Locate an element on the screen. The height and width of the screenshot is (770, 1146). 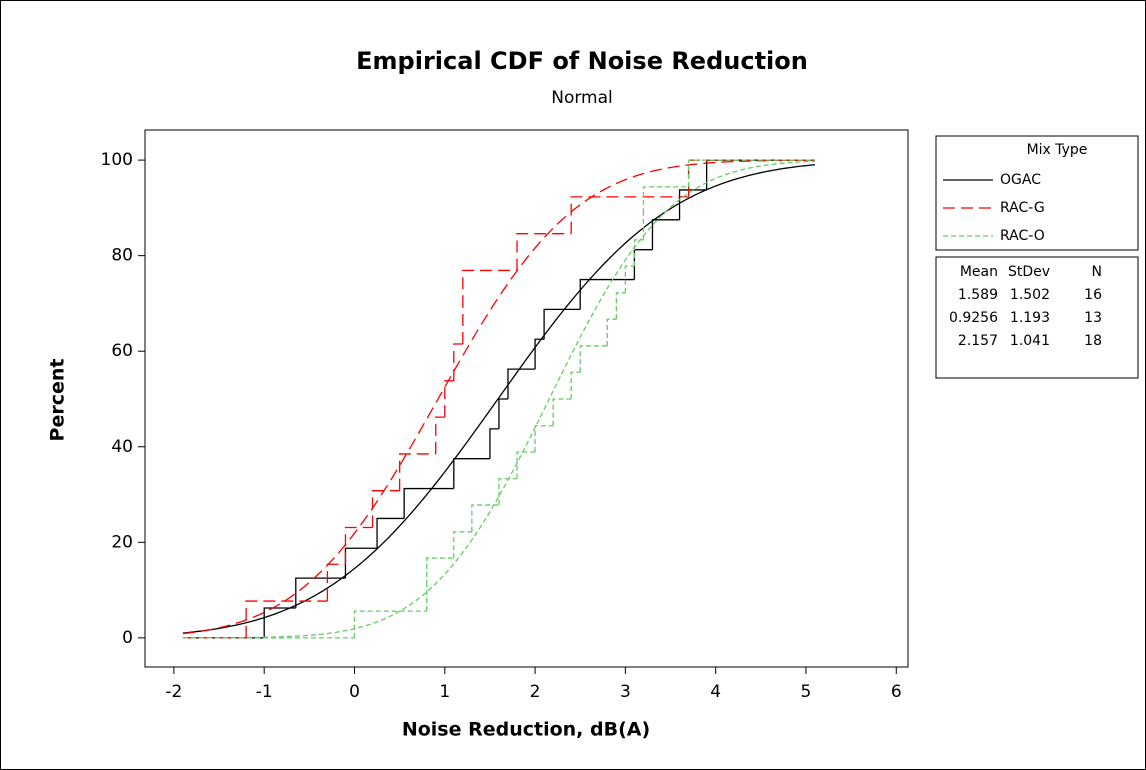
stats-box is located at coordinates (1037, 317).